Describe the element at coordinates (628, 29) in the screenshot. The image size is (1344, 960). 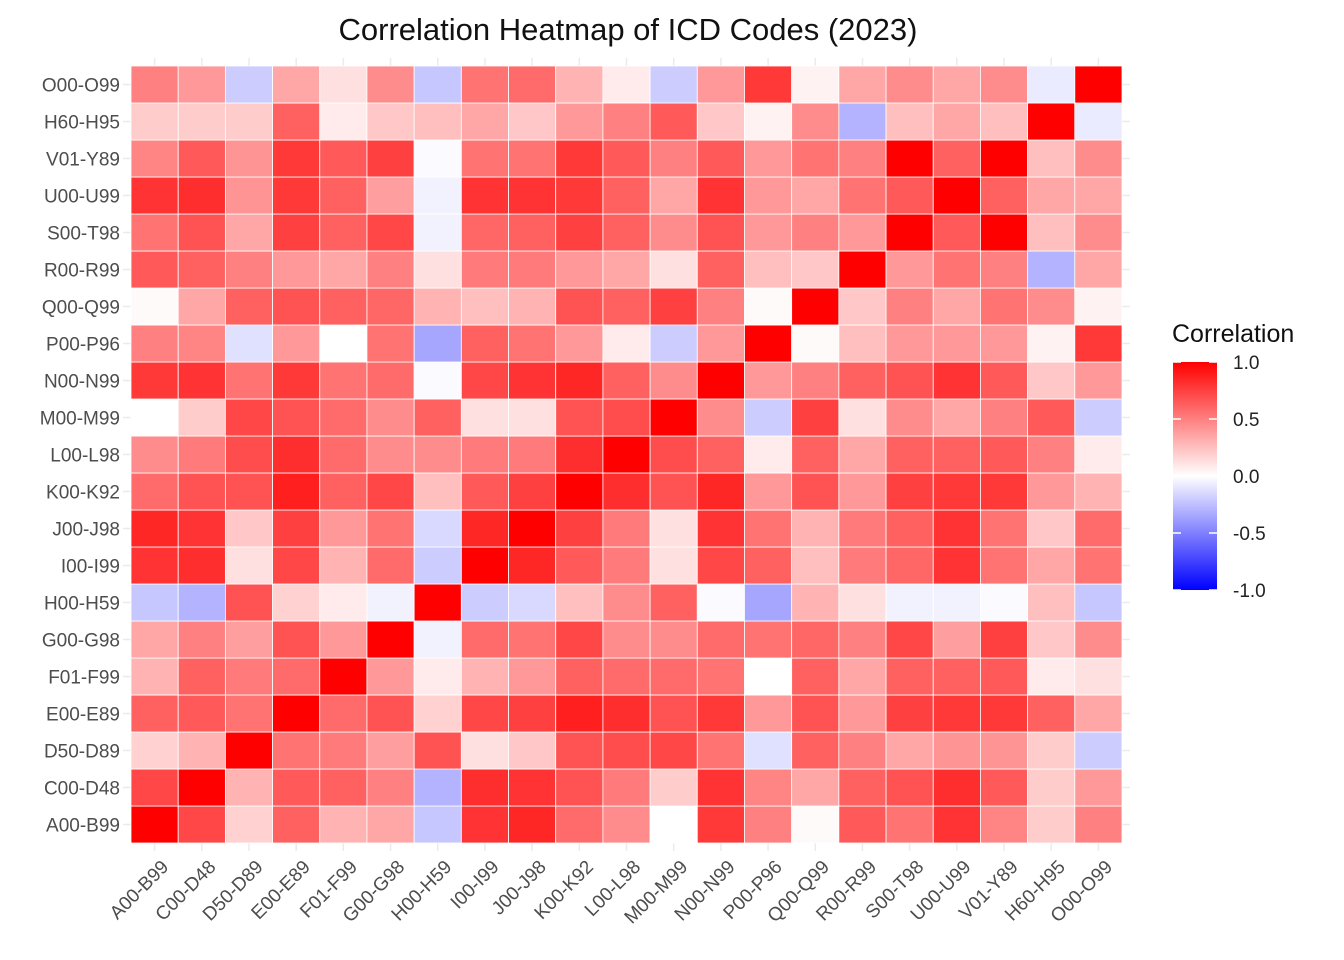
I see `chart-title: Correlation Heatmap of ICD Codes (2023)` at that location.